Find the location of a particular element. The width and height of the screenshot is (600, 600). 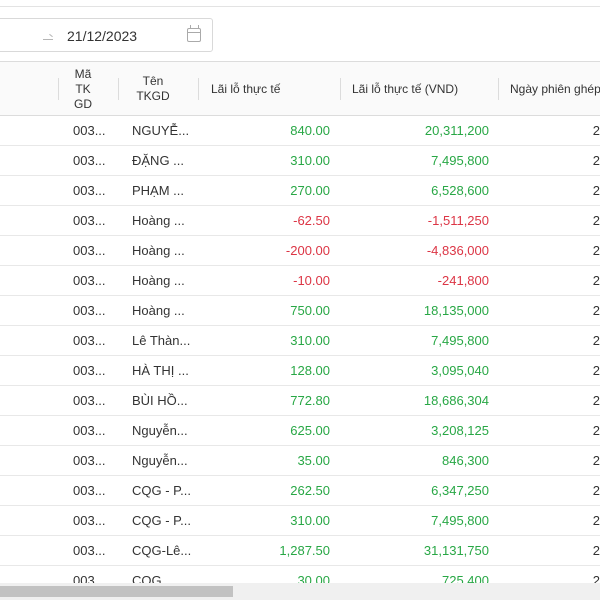

pnl-cell: 625.00 is located at coordinates (310, 430).